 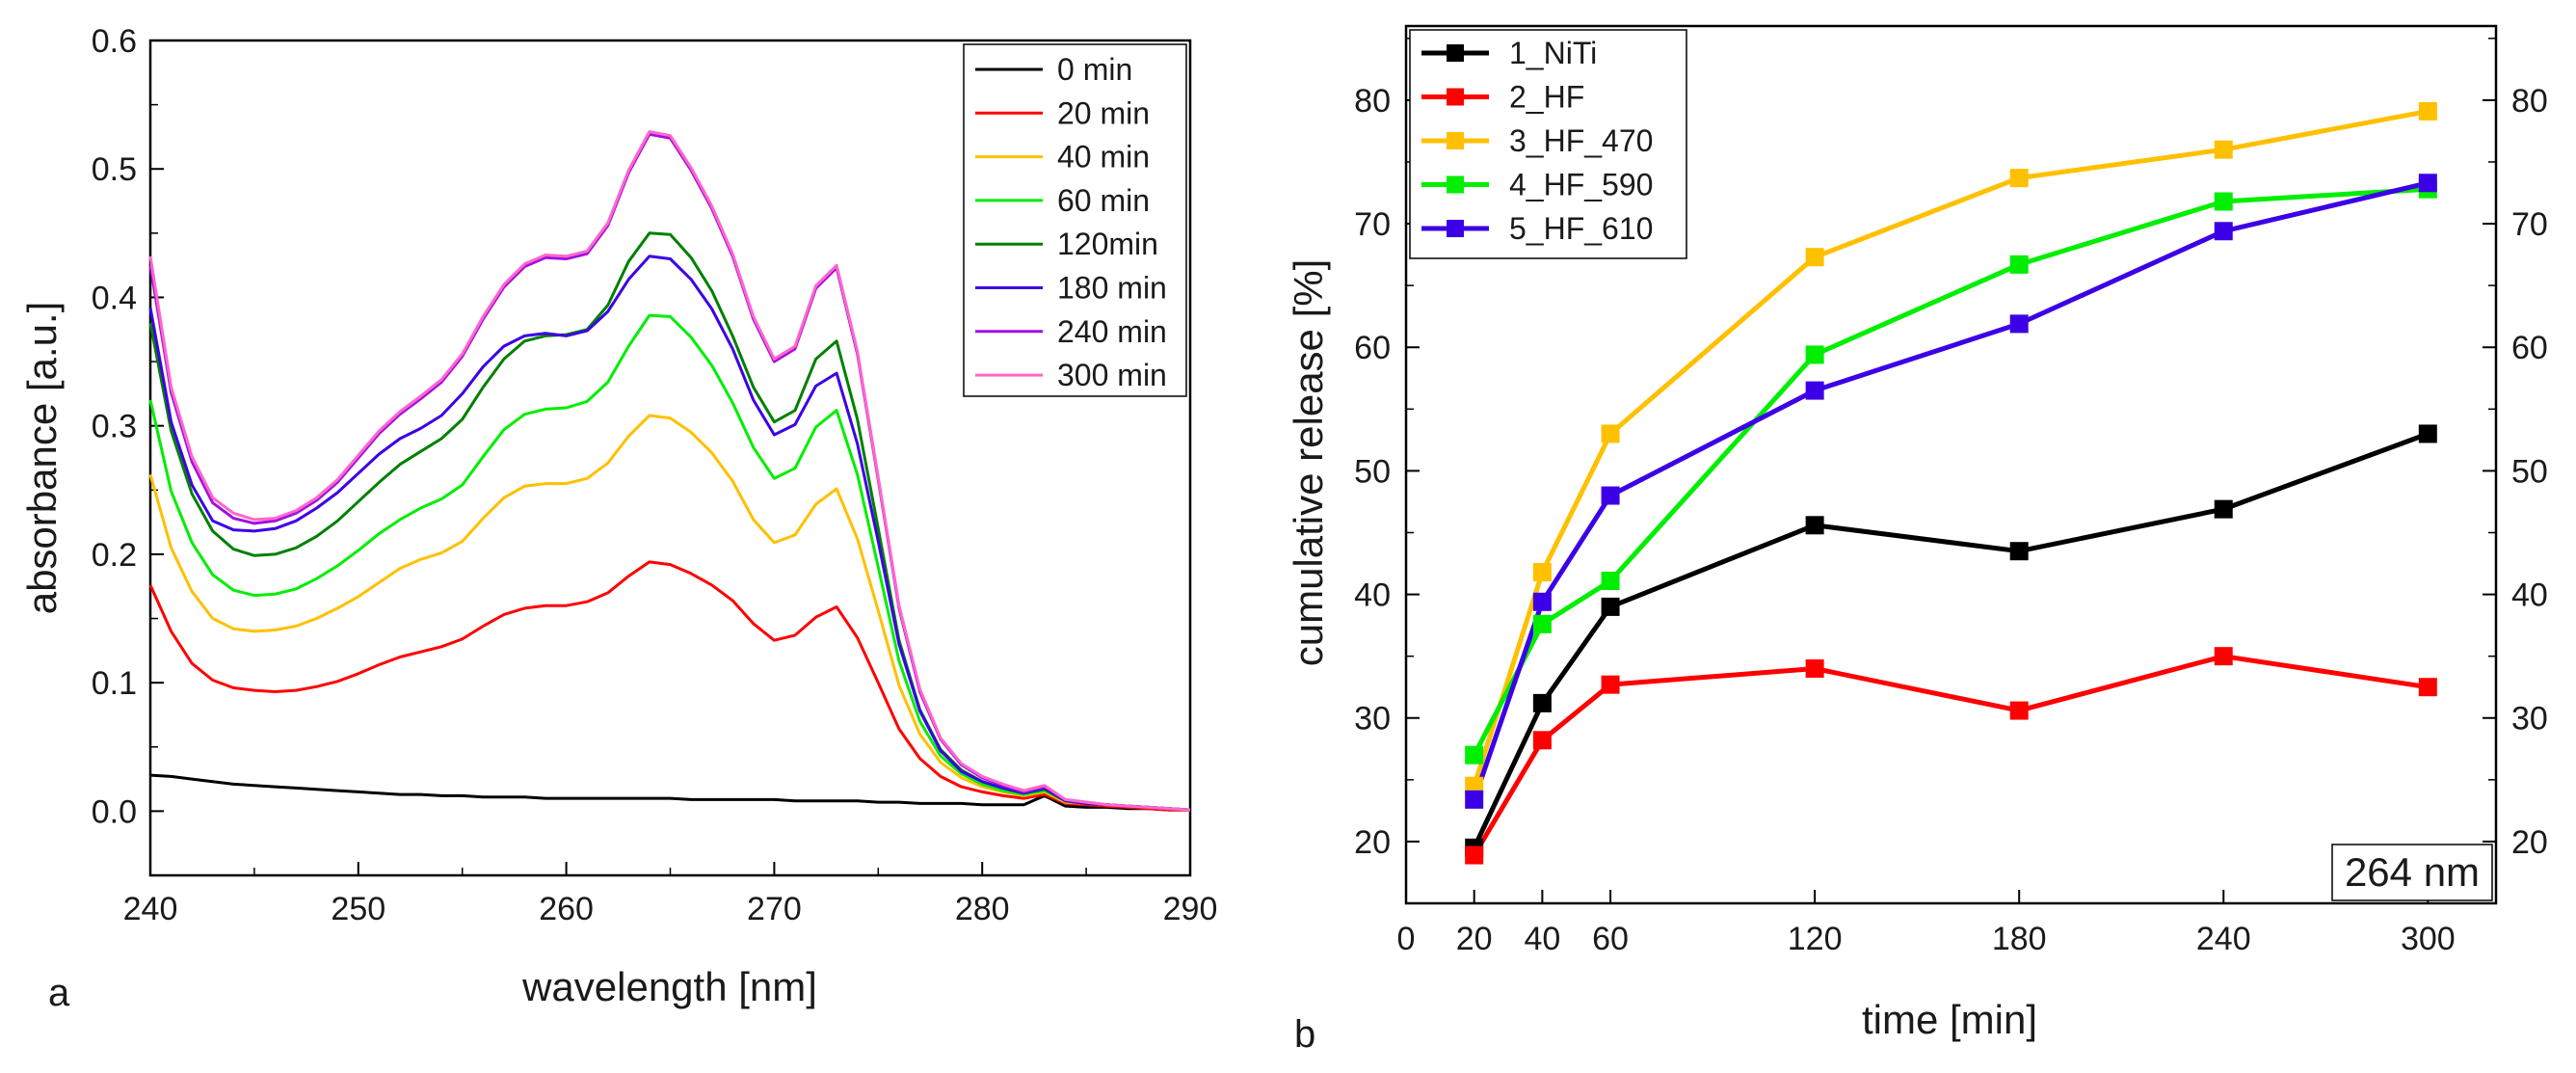 I want to click on panel-b-y-tick-label: 80, so click(x=1372, y=101).